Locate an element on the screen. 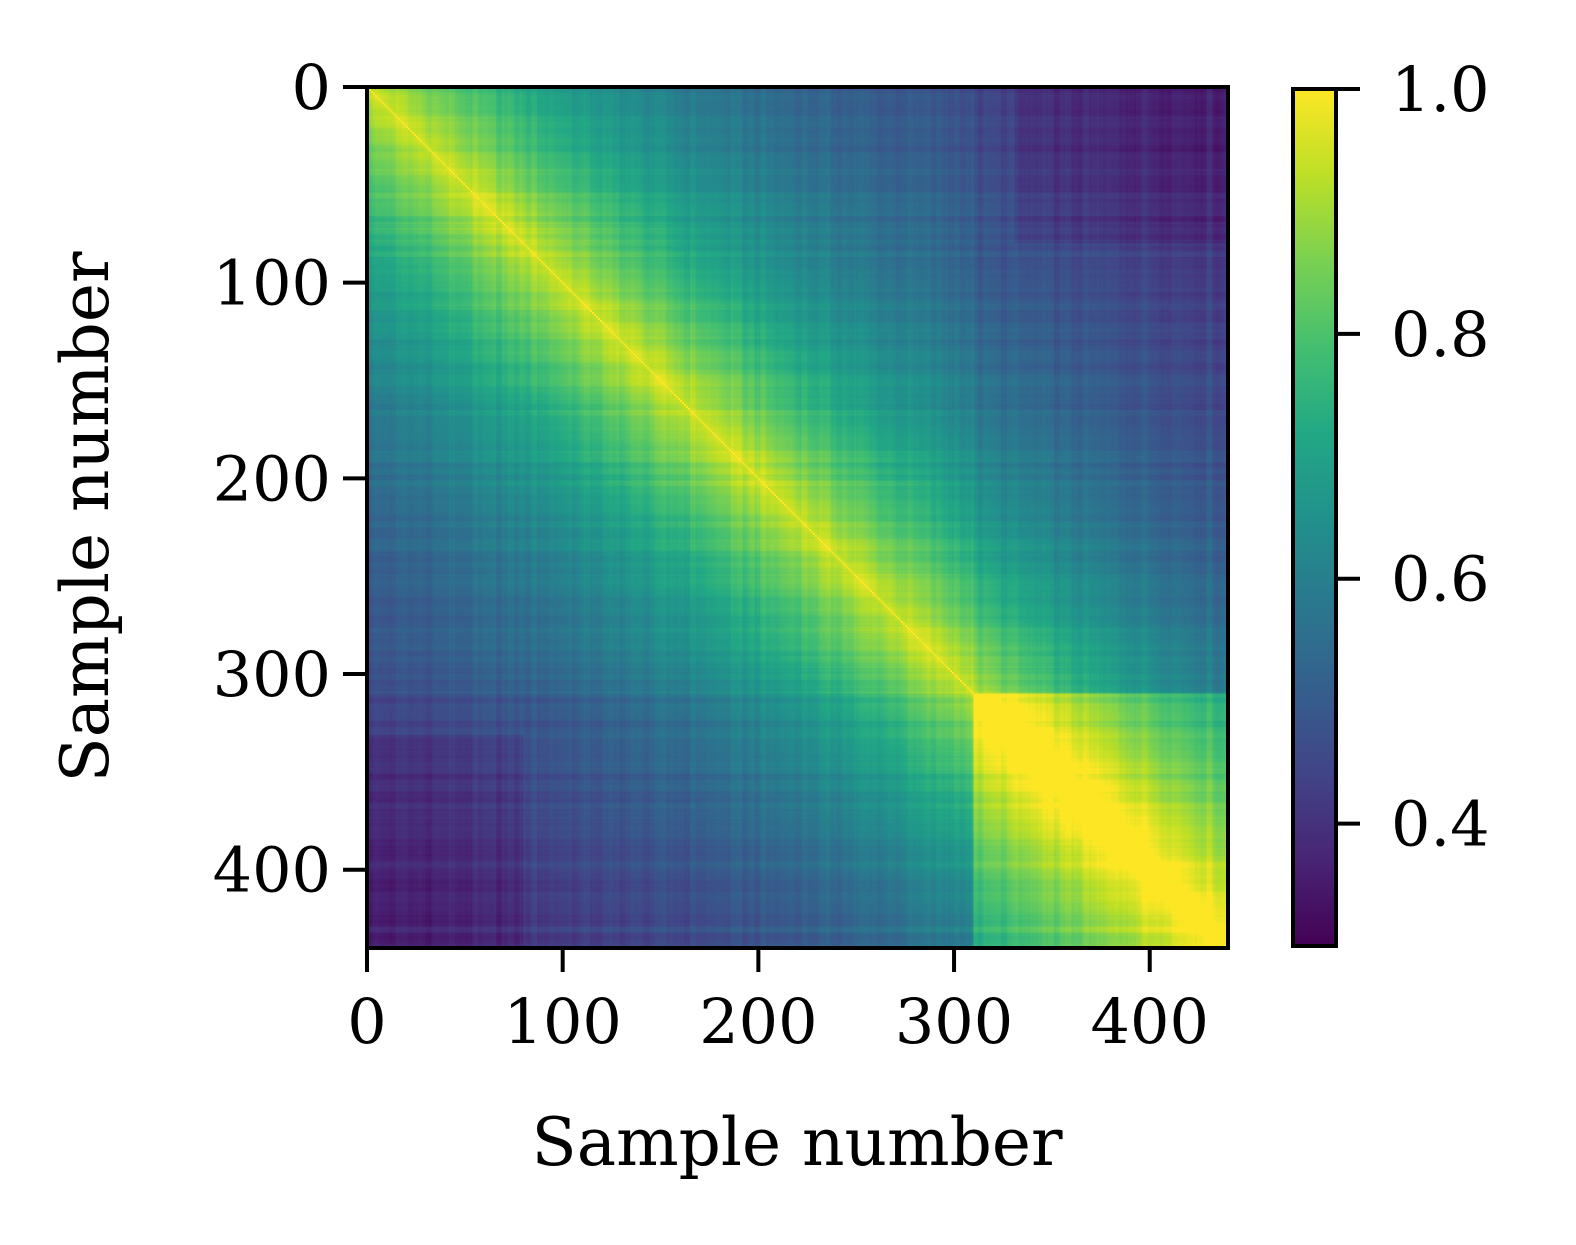 The width and height of the screenshot is (1576, 1245). x-tick-label: 200 is located at coordinates (758, 1021).